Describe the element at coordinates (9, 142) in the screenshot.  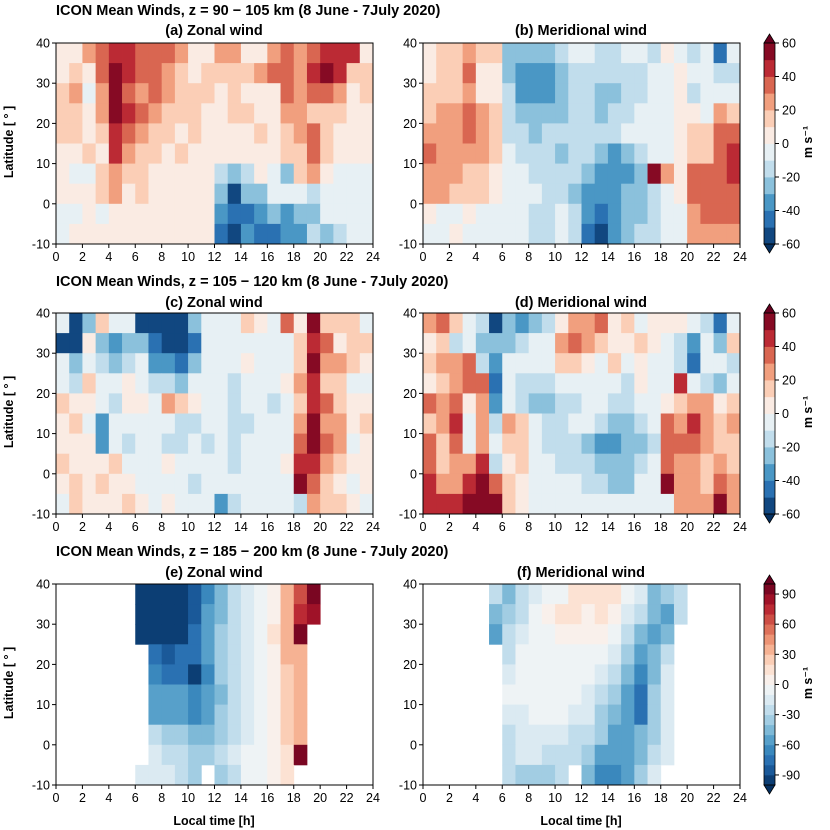
I see `row1-ylabel: Latitude [ ° ]` at that location.